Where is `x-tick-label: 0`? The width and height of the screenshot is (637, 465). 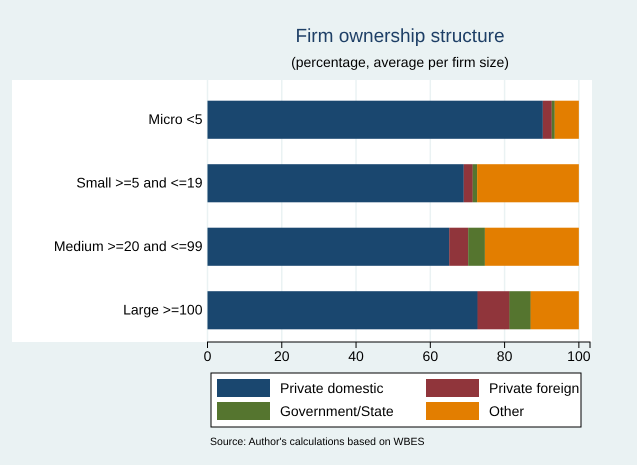 x-tick-label: 0 is located at coordinates (208, 356).